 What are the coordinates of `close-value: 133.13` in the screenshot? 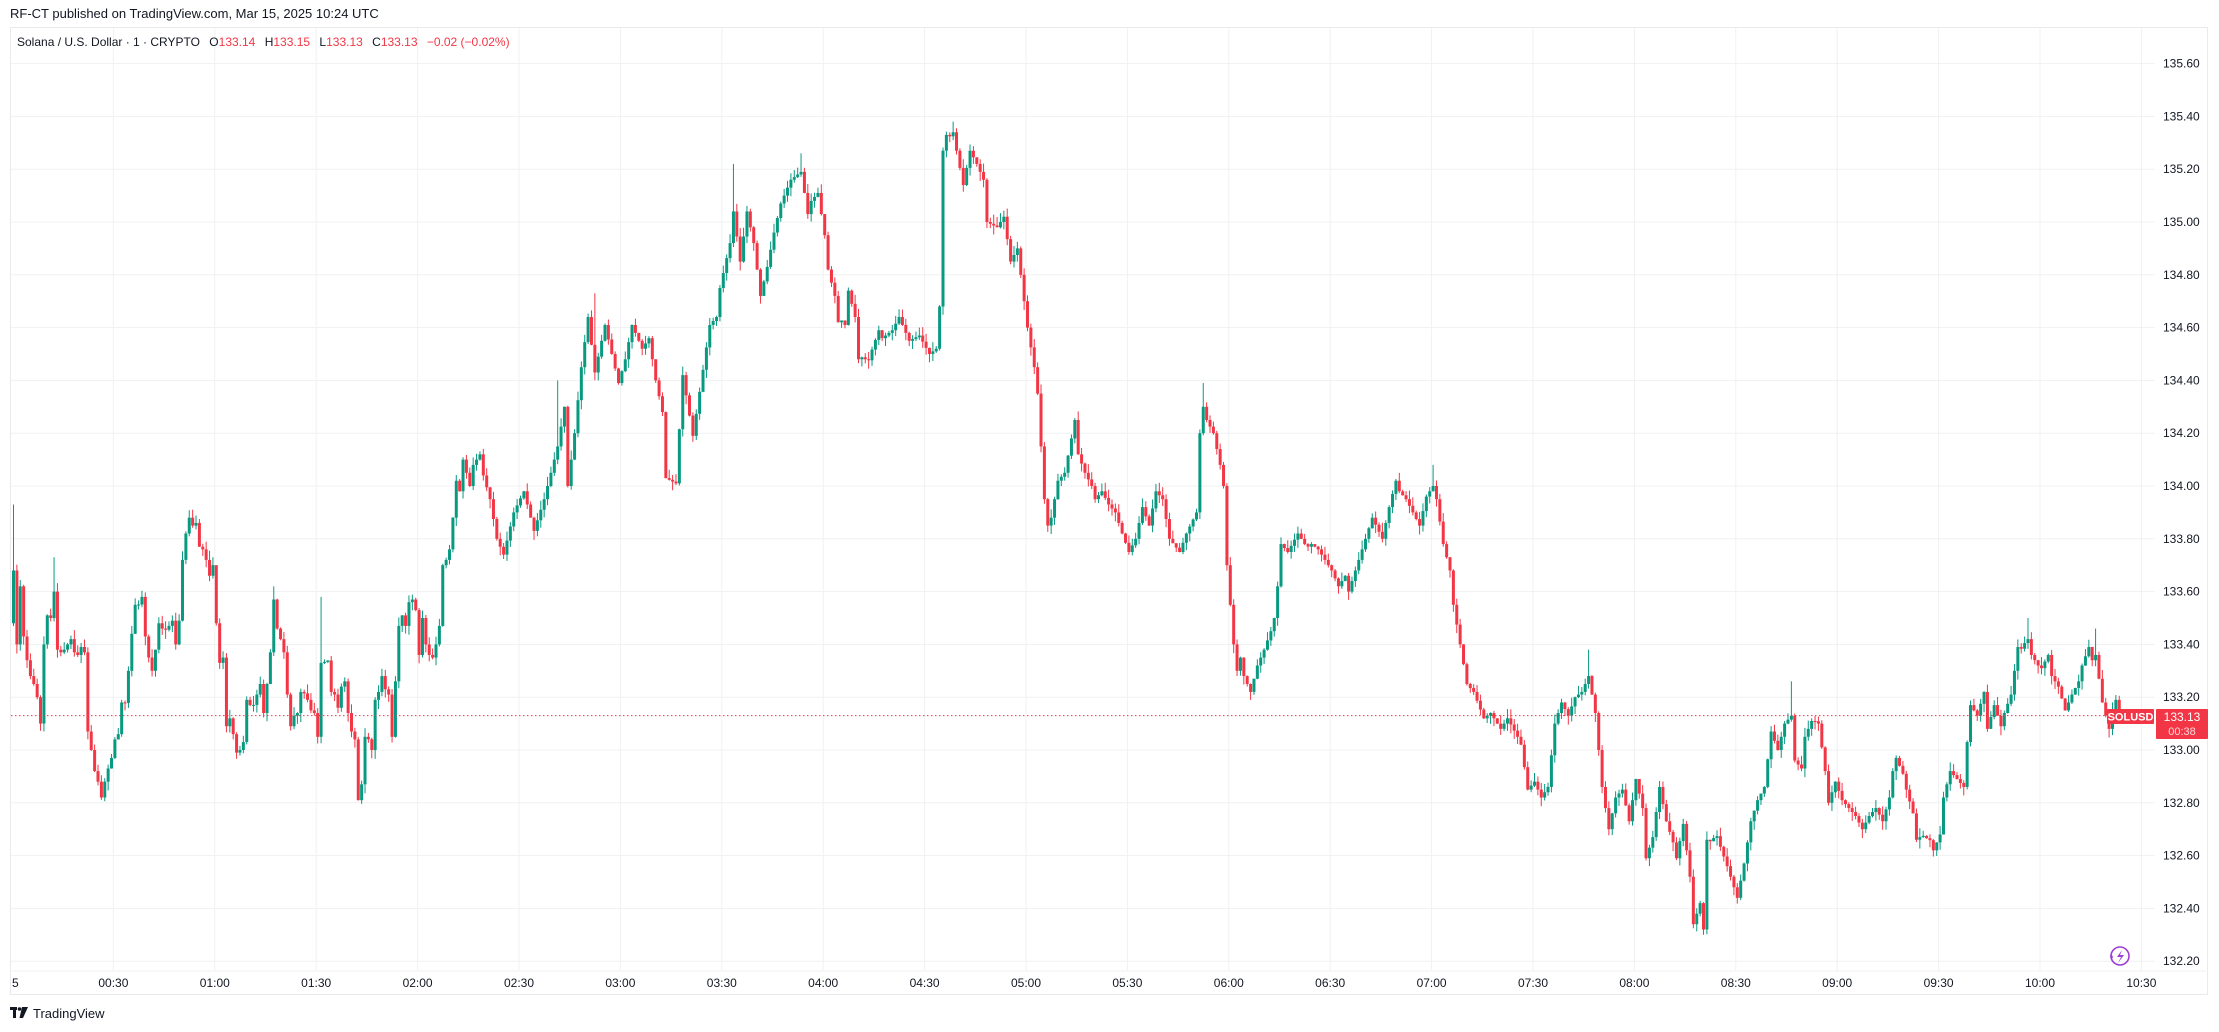 It's located at (399, 42).